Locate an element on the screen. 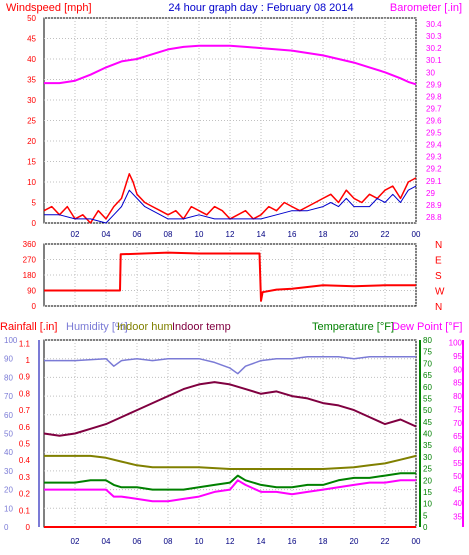  rainfall-tick: 0.2 is located at coordinates (25, 494).